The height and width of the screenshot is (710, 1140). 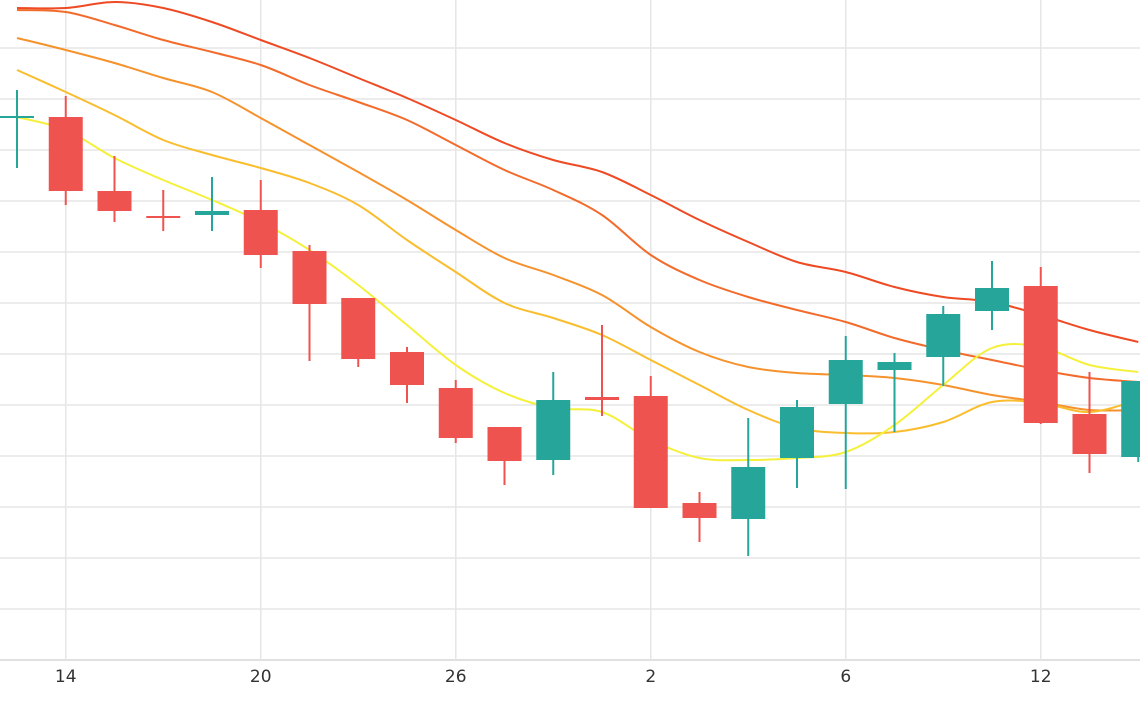 I want to click on x-tick-label: 14, so click(x=66, y=677).